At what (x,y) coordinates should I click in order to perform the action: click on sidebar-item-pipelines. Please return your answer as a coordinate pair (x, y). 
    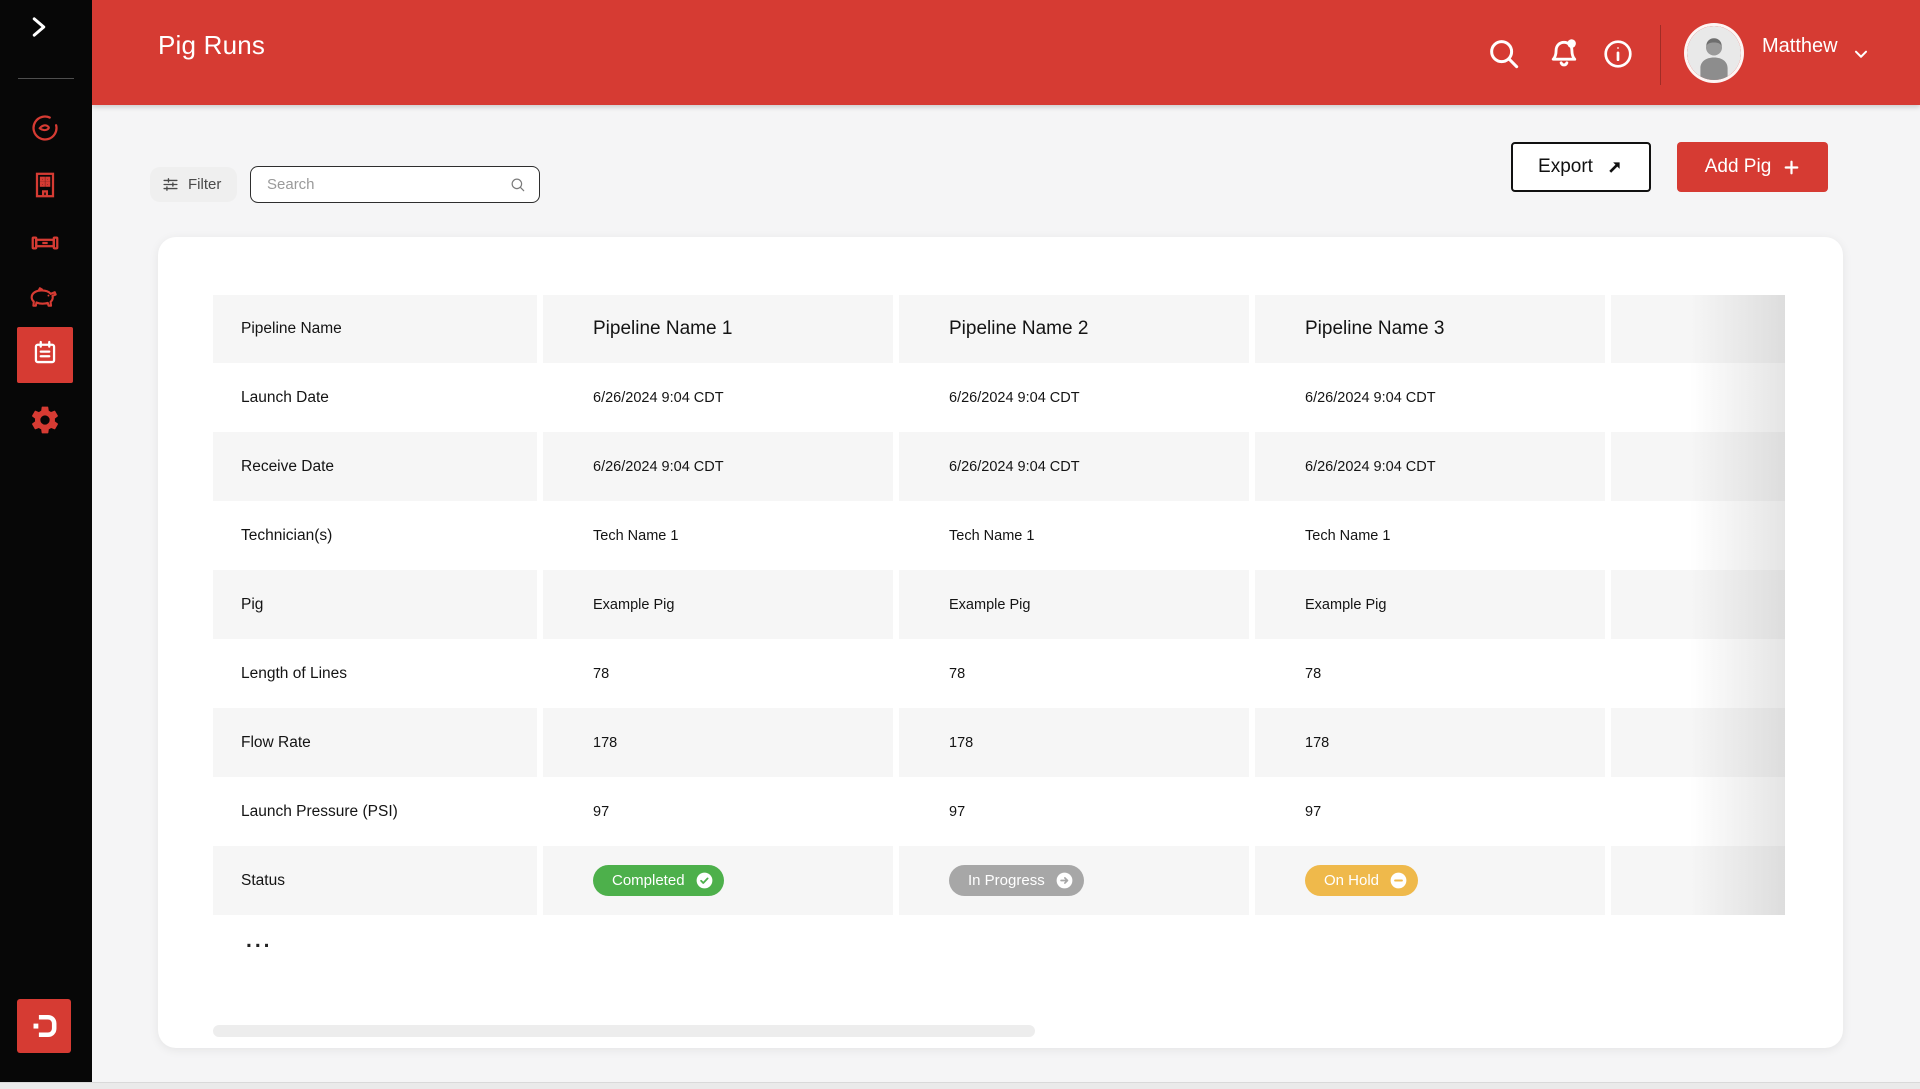
    Looking at the image, I should click on (45, 245).